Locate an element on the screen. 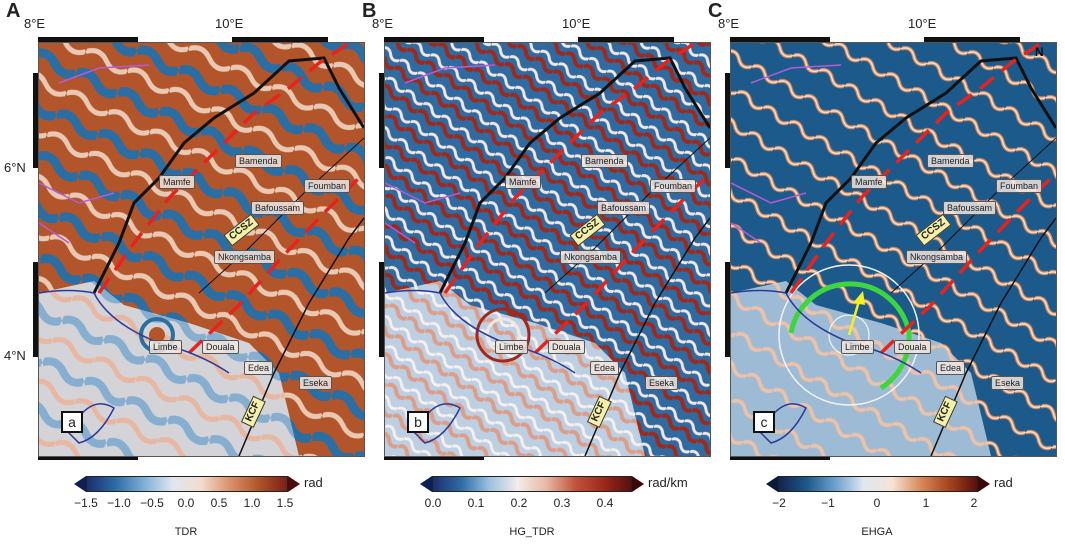 This screenshot has width=1065, height=545. colorbar-tick: 0 is located at coordinates (877, 503).